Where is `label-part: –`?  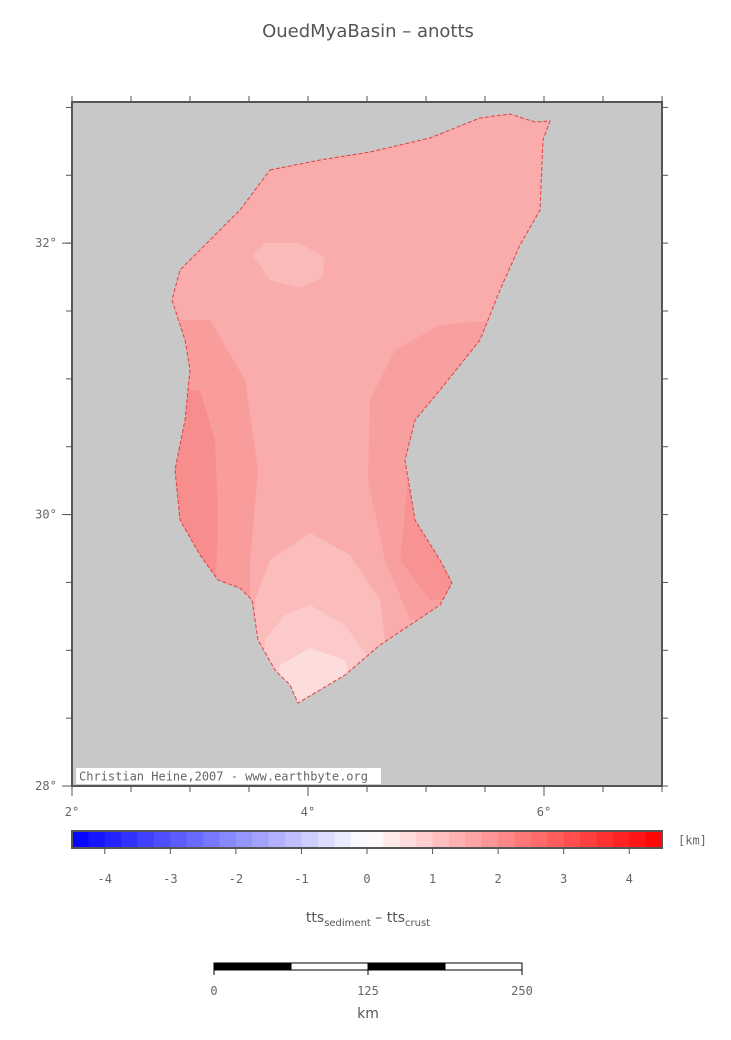 label-part: – is located at coordinates (379, 918).